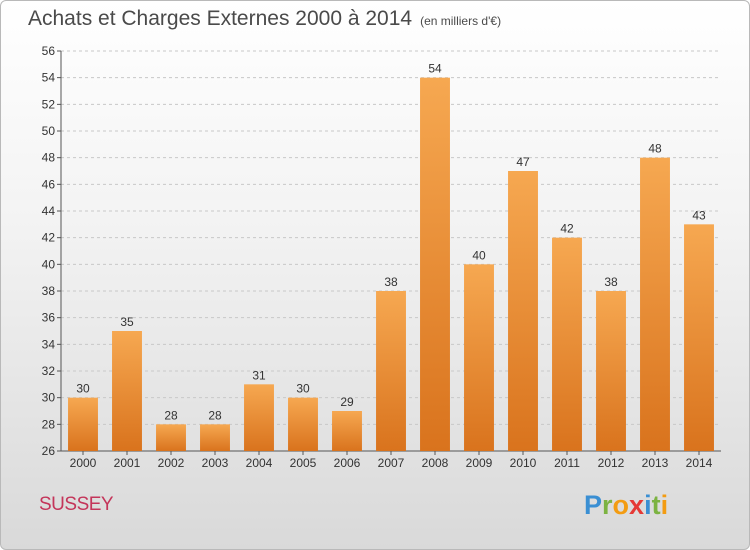  What do you see at coordinates (49, 238) in the screenshot?
I see `y-tick-label: 42` at bounding box center [49, 238].